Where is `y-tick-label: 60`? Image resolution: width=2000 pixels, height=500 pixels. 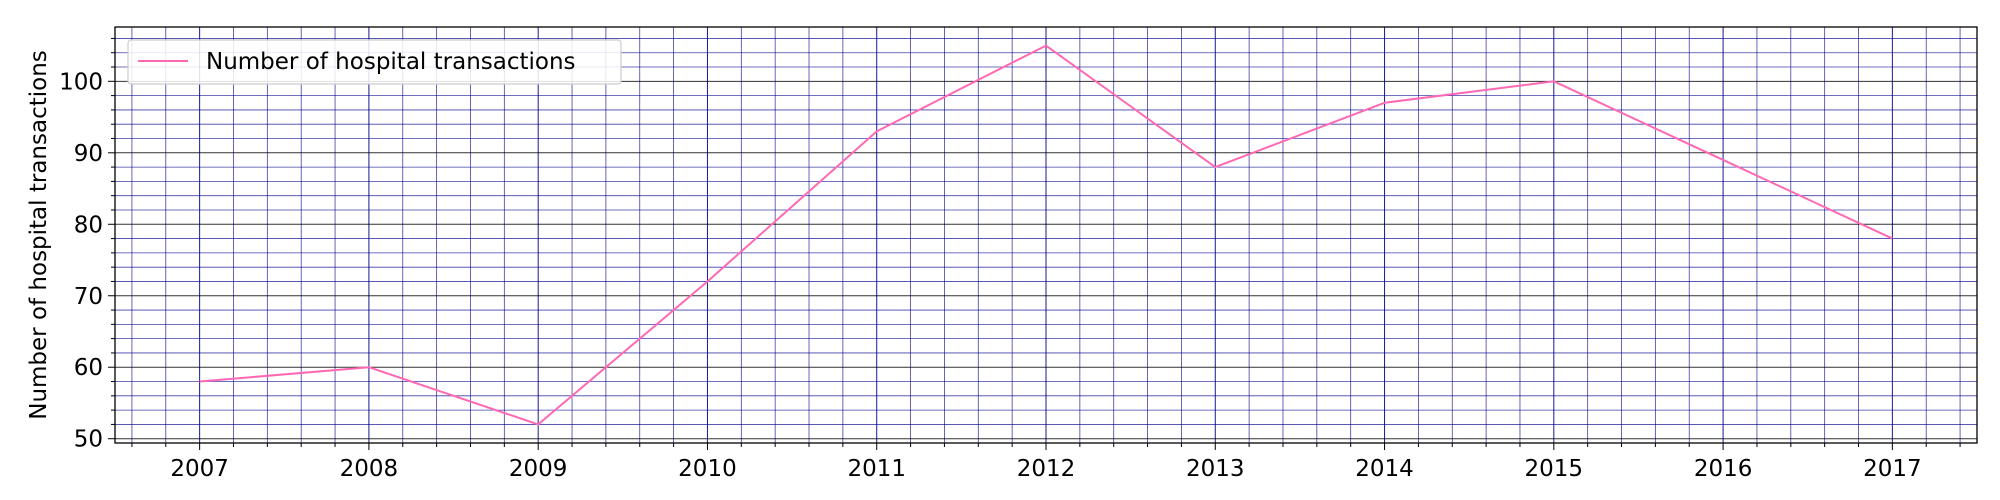
y-tick-label: 60 is located at coordinates (88, 368).